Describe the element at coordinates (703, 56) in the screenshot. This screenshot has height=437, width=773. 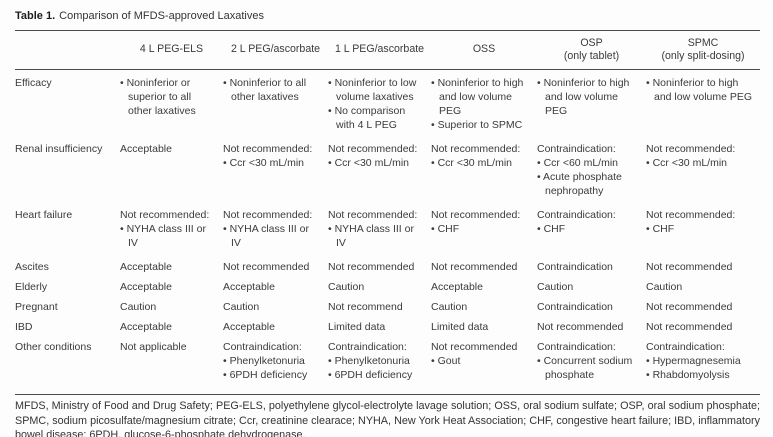
I see `column-header-line: (only split-dosing)` at that location.